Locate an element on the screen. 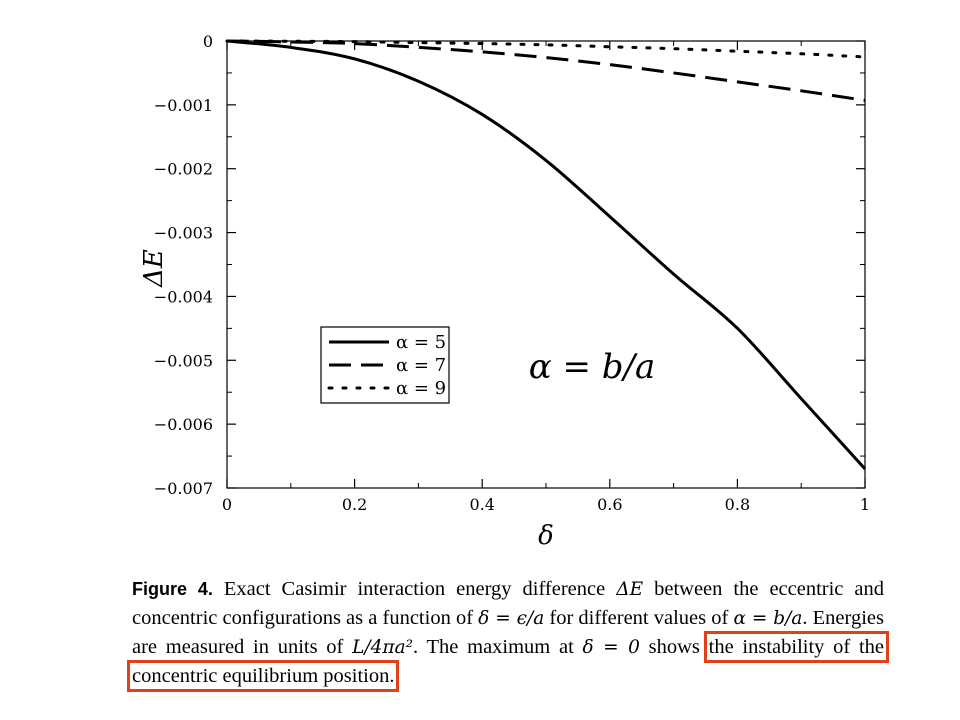 The height and width of the screenshot is (720, 960). x-tick-label: 0.8 is located at coordinates (737, 504).